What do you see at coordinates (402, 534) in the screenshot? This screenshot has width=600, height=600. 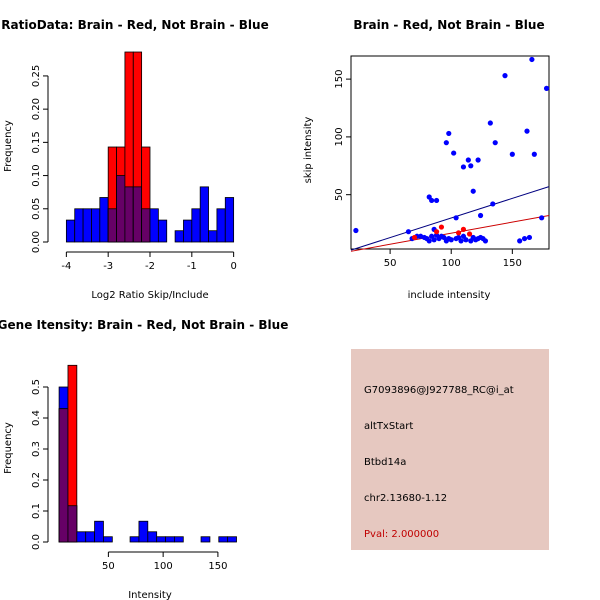 I see `pval-text: Pval: 2.000000` at bounding box center [402, 534].